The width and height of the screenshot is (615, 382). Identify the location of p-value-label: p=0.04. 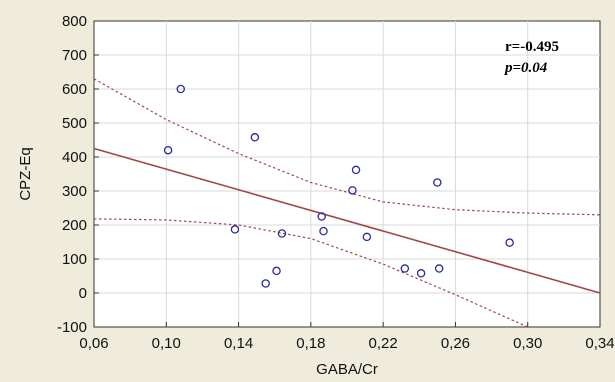
(525, 68).